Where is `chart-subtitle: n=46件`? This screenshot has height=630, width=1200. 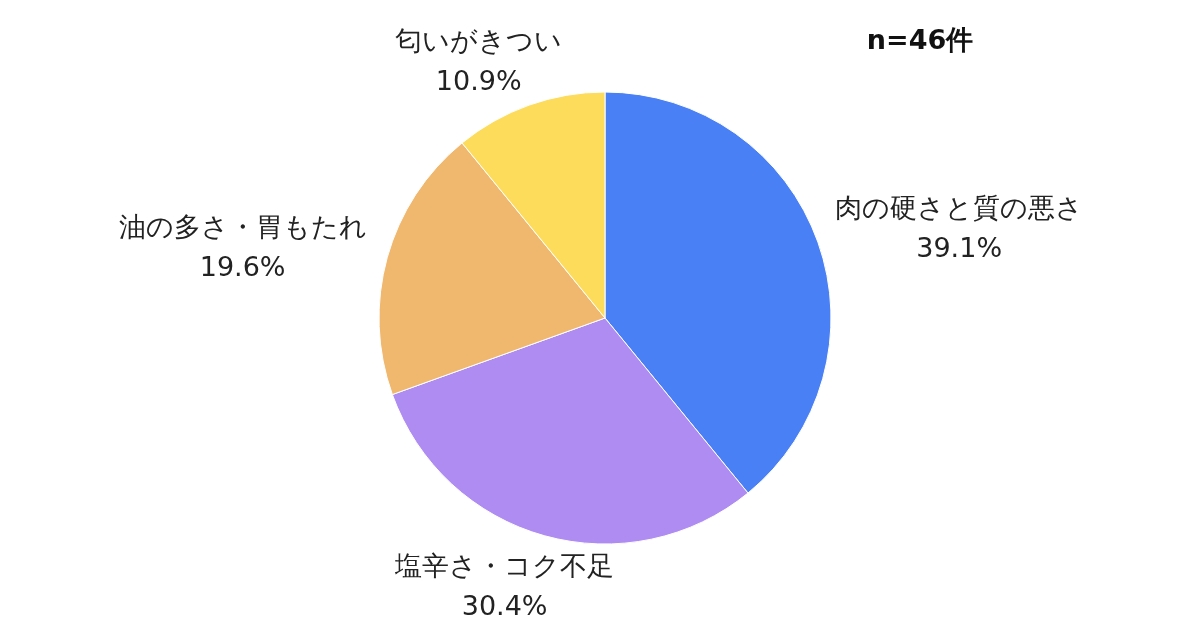
chart-subtitle: n=46件 is located at coordinates (920, 40).